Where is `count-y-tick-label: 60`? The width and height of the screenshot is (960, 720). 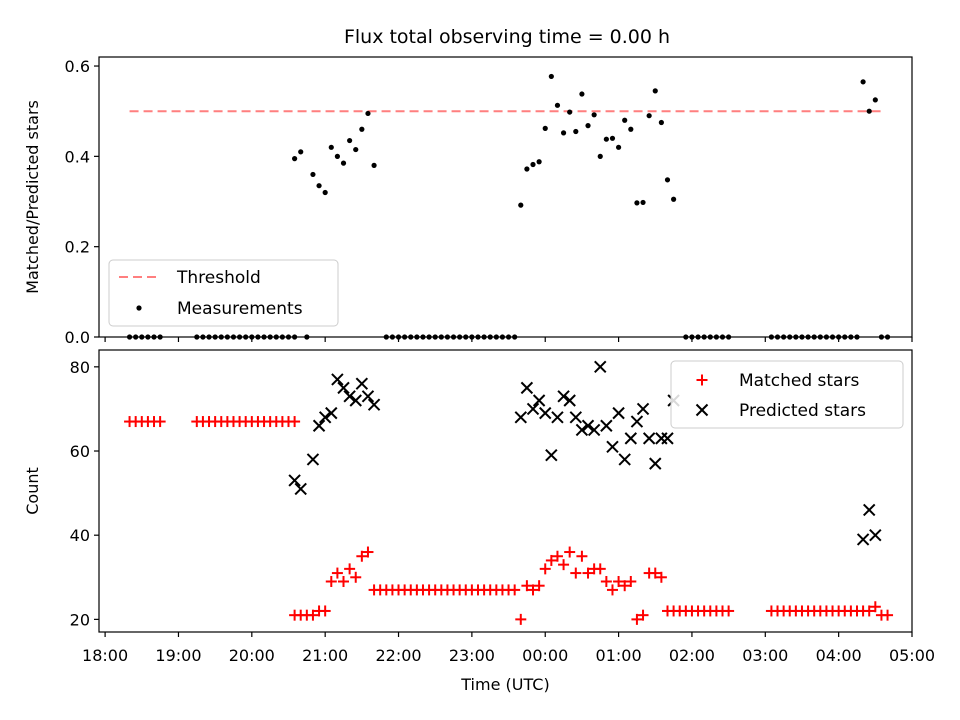
count-y-tick-label: 60 is located at coordinates (80, 451).